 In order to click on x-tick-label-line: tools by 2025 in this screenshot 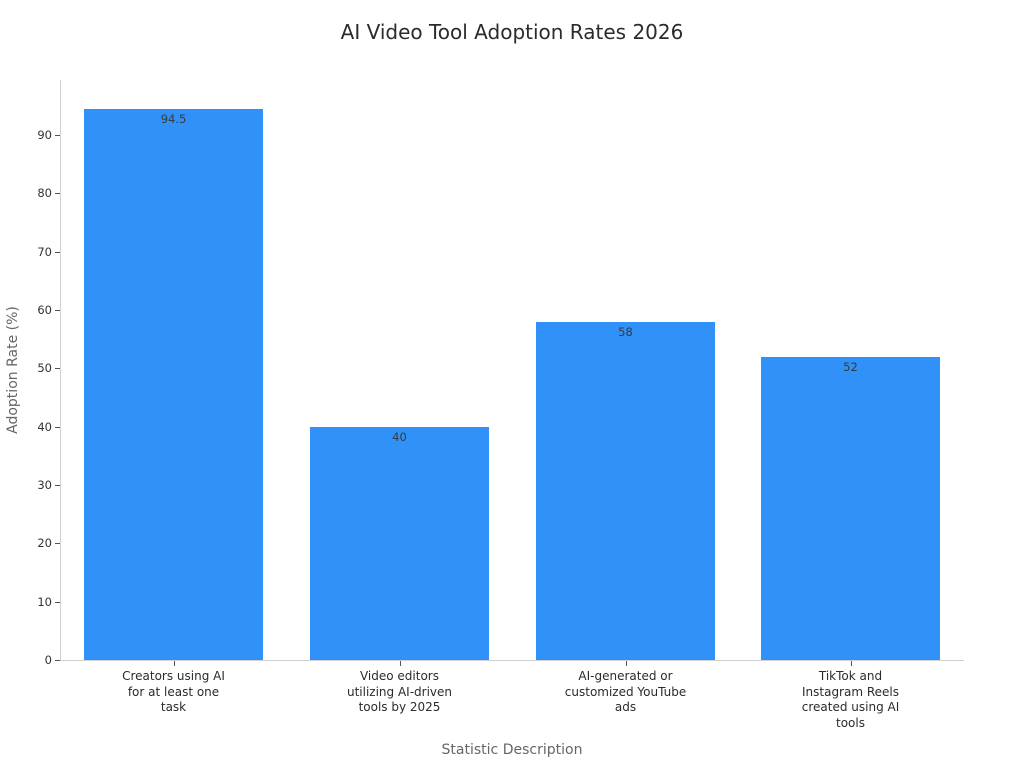, I will do `click(399, 707)`.